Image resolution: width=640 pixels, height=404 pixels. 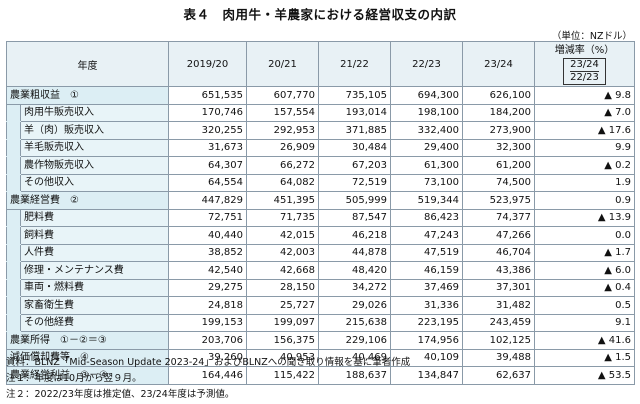 I want to click on header-year: 23/24, so click(x=498, y=64).